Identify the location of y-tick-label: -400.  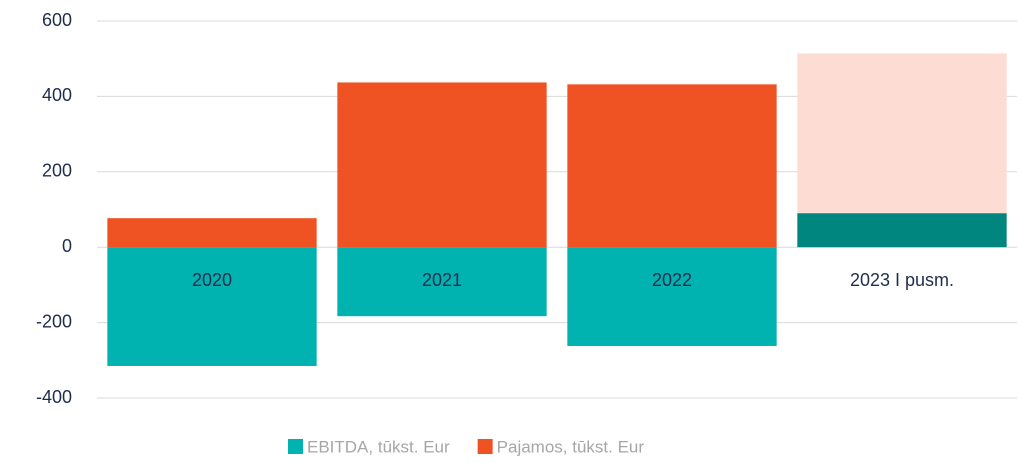
(54, 397).